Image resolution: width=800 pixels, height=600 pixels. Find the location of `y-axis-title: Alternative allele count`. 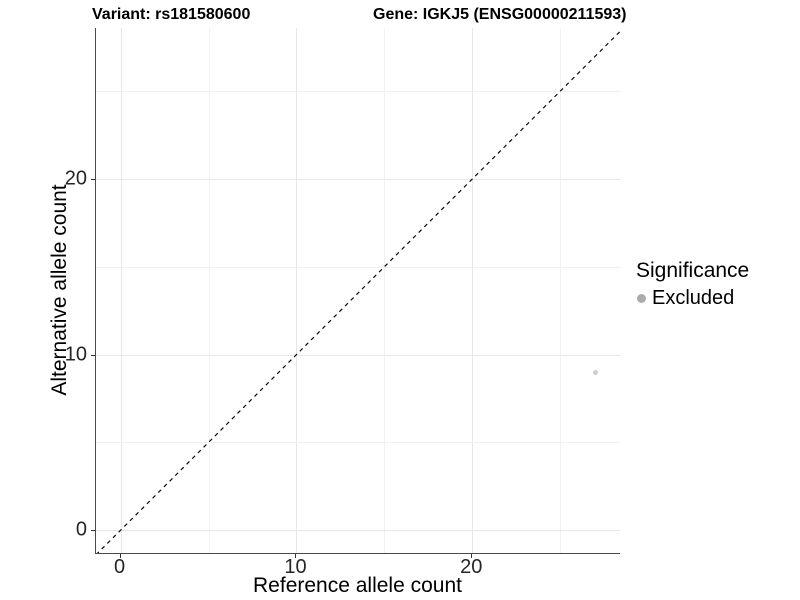

y-axis-title: Alternative allele count is located at coordinates (59, 290).